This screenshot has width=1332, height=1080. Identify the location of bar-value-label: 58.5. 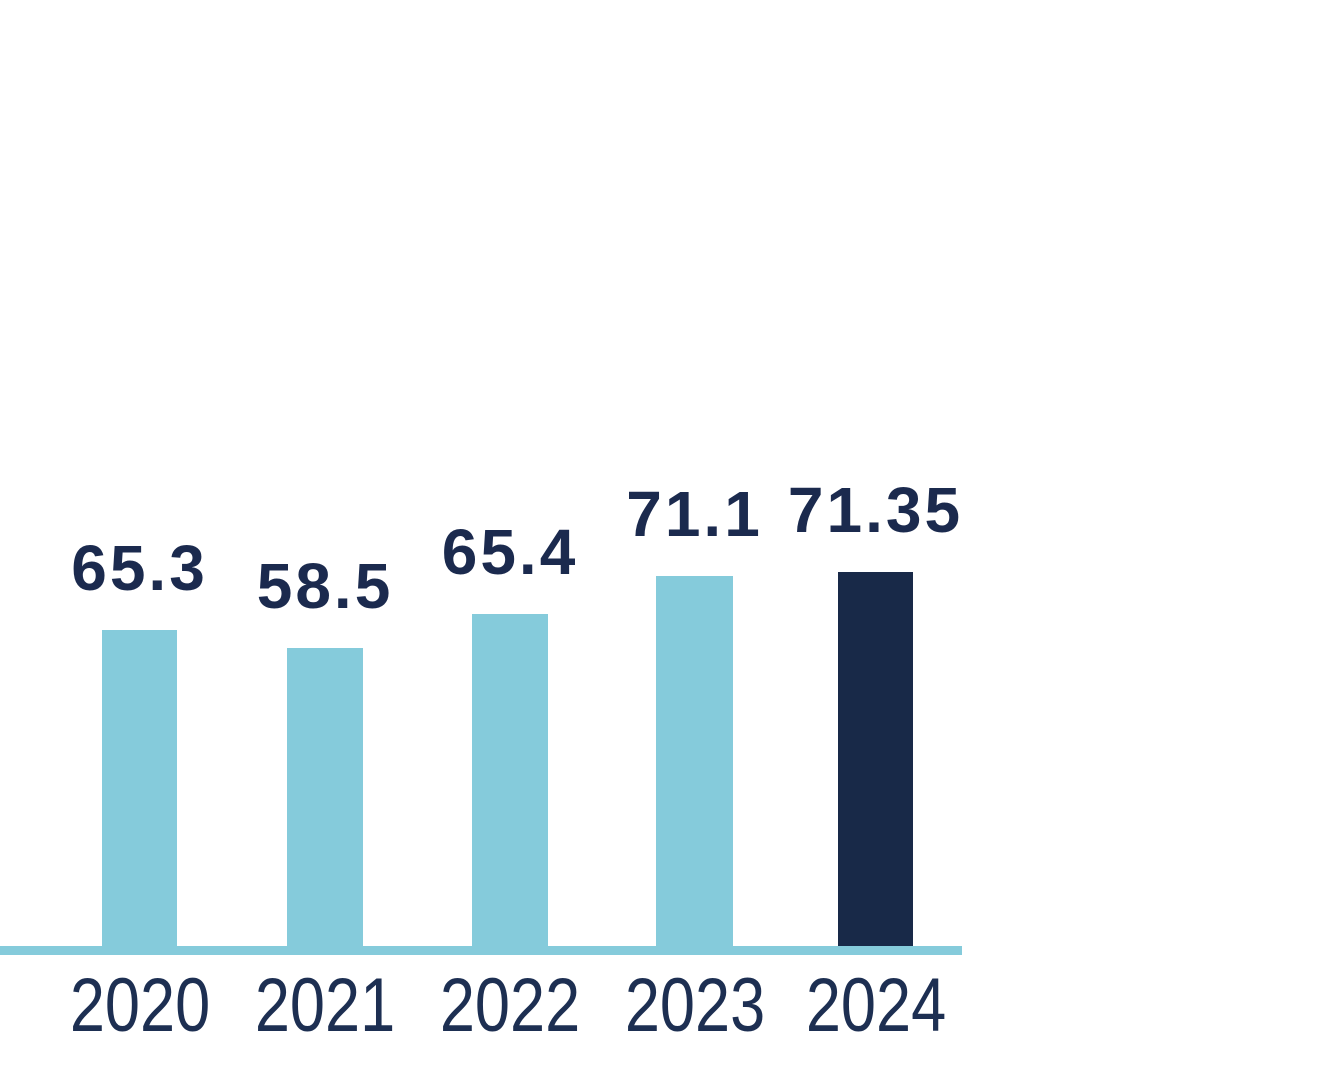
(325, 586).